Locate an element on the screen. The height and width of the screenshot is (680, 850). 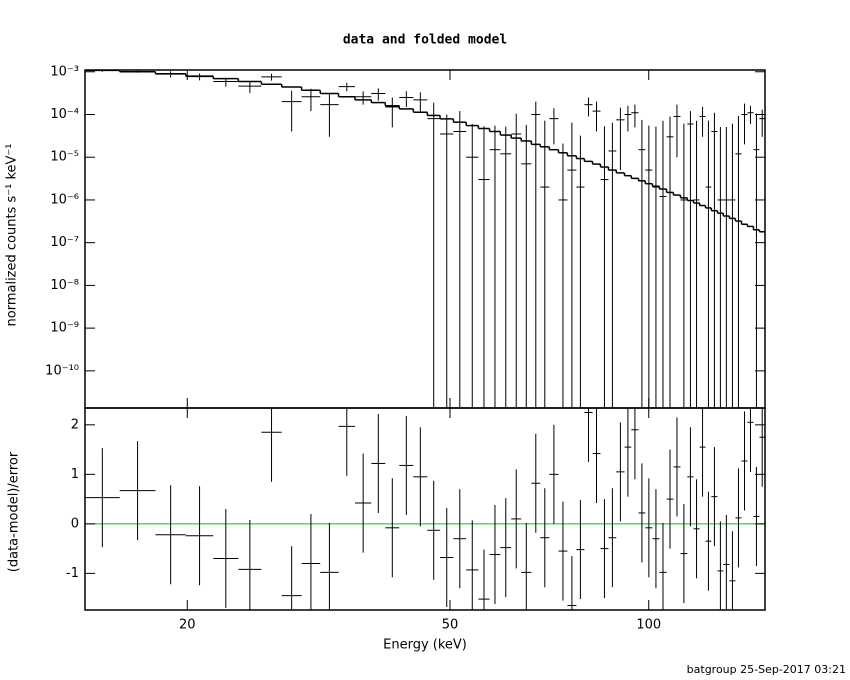
x-tick-label: 20 is located at coordinates (187, 625).